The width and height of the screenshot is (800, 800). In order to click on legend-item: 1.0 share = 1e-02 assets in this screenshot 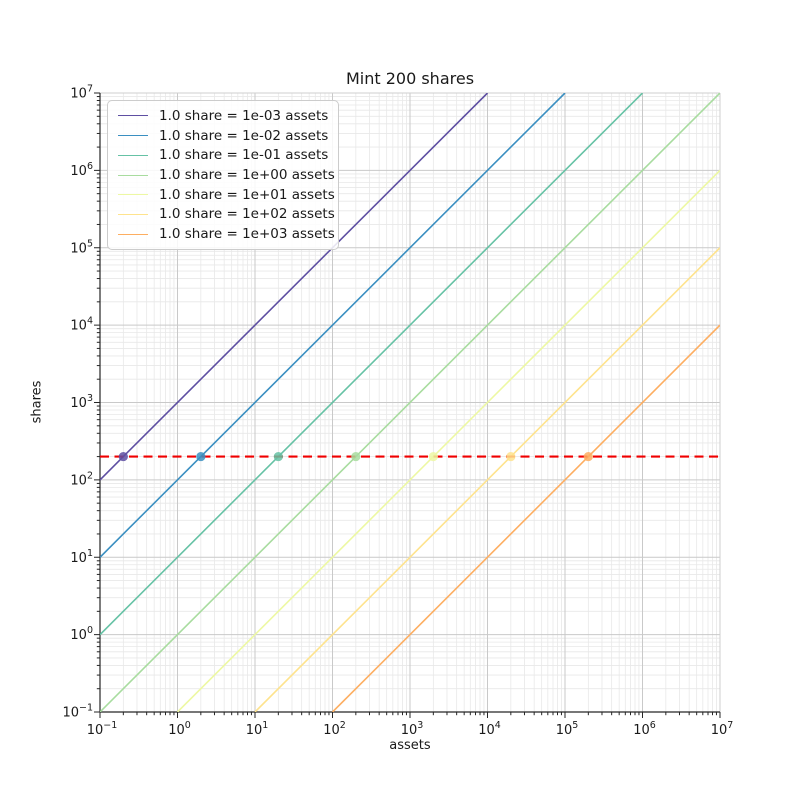, I will do `click(223, 136)`.